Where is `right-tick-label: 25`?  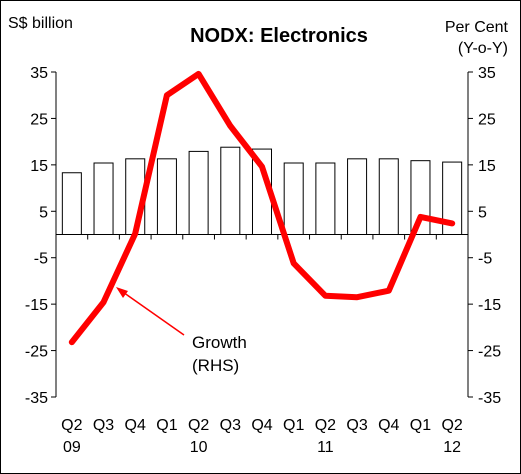 right-tick-label: 25 is located at coordinates (487, 119).